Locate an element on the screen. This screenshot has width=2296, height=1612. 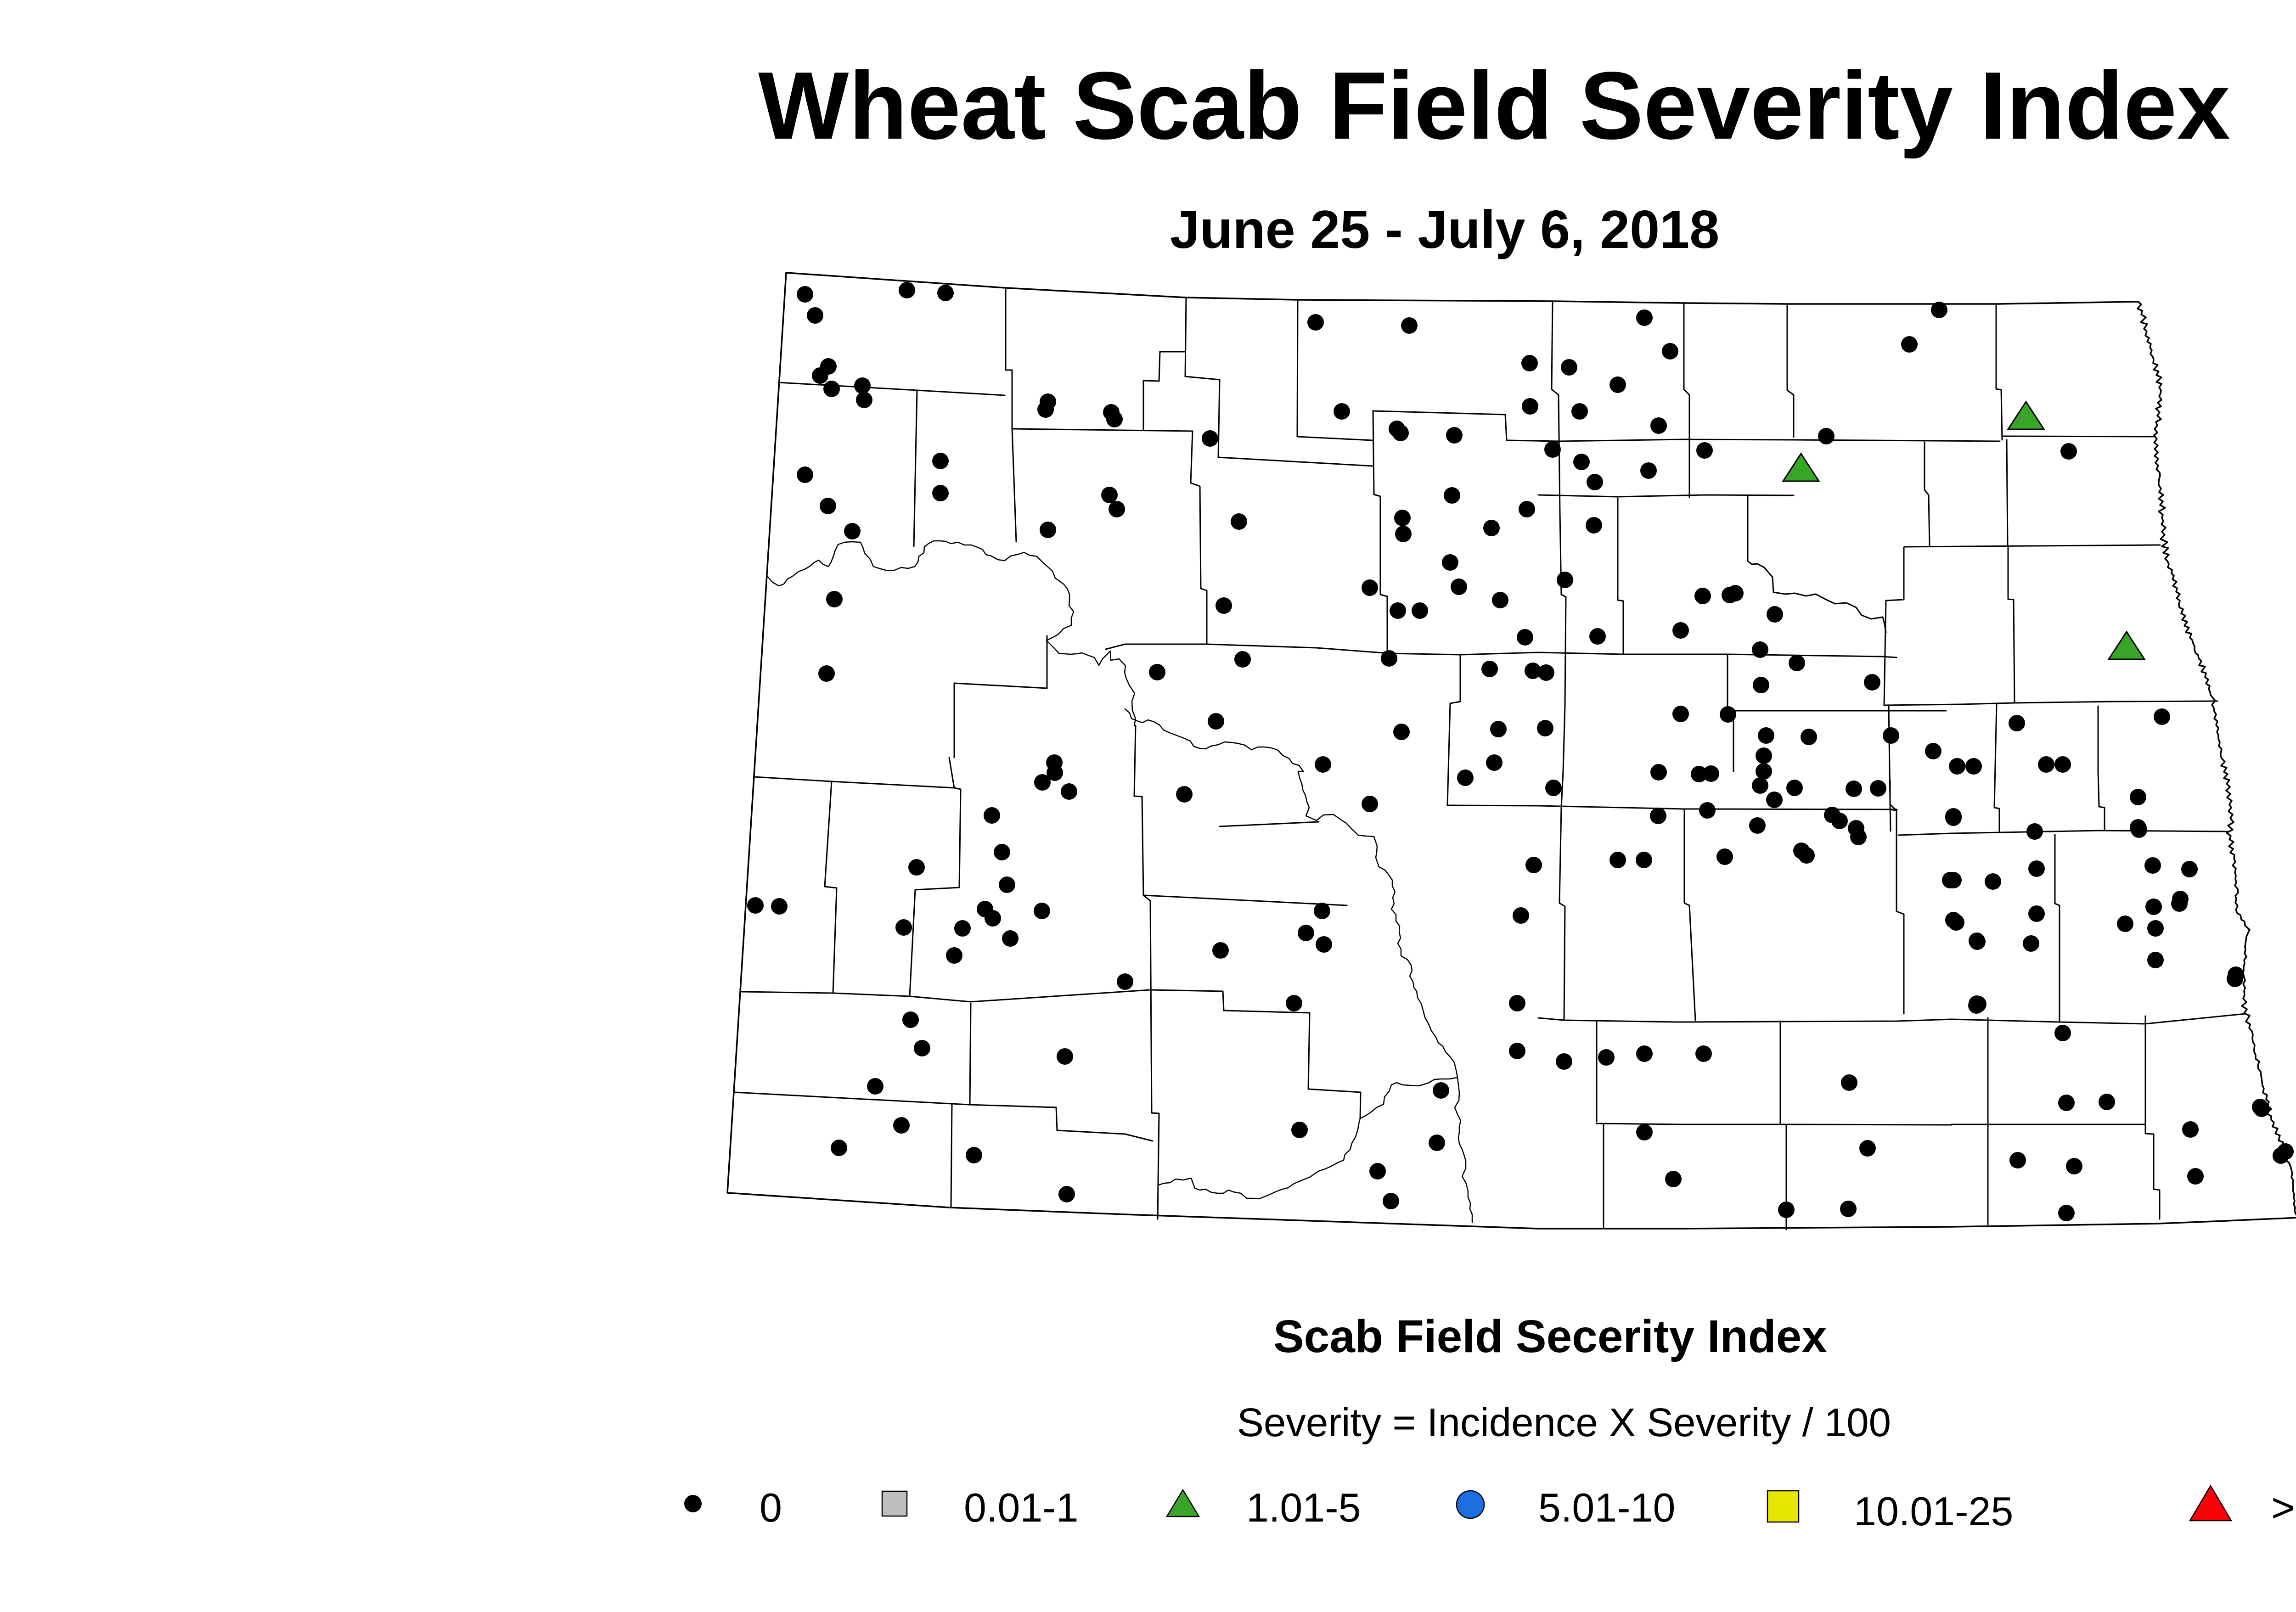
svg-text: Scab Field Secerity Index is located at coordinates (1550, 1336).